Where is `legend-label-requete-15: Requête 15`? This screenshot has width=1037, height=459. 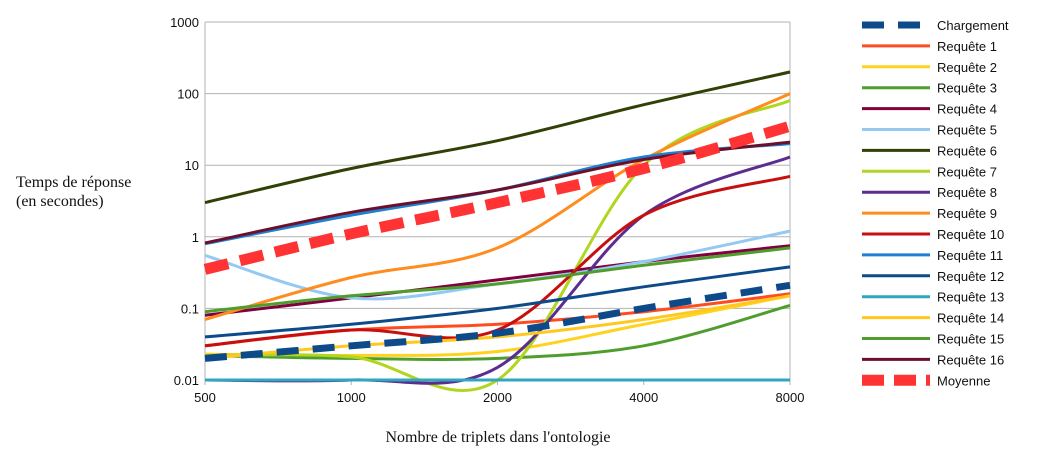 legend-label-requete-15: Requête 15 is located at coordinates (970, 339).